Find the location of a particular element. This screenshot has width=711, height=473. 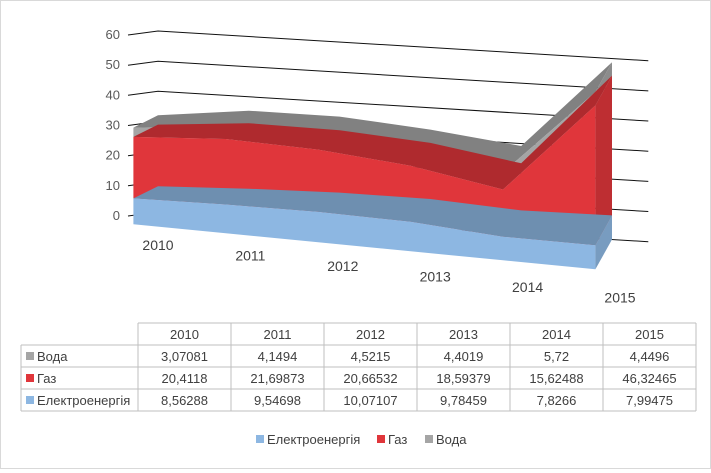

table-cell: 20,4118 is located at coordinates (184, 378).